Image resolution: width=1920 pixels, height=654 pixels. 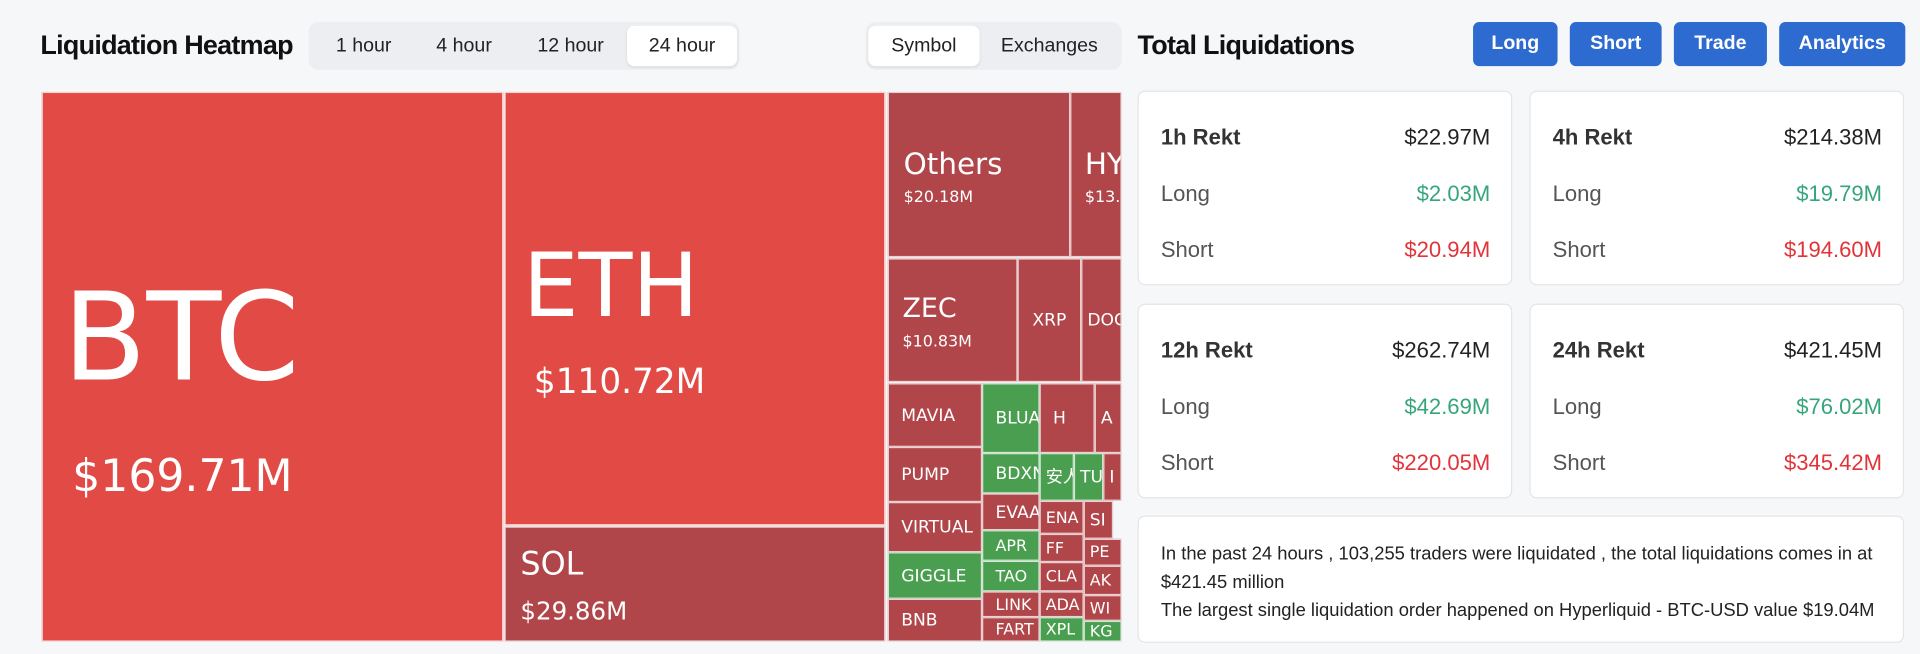 I want to click on card-total: $214.38M, so click(x=1833, y=137).